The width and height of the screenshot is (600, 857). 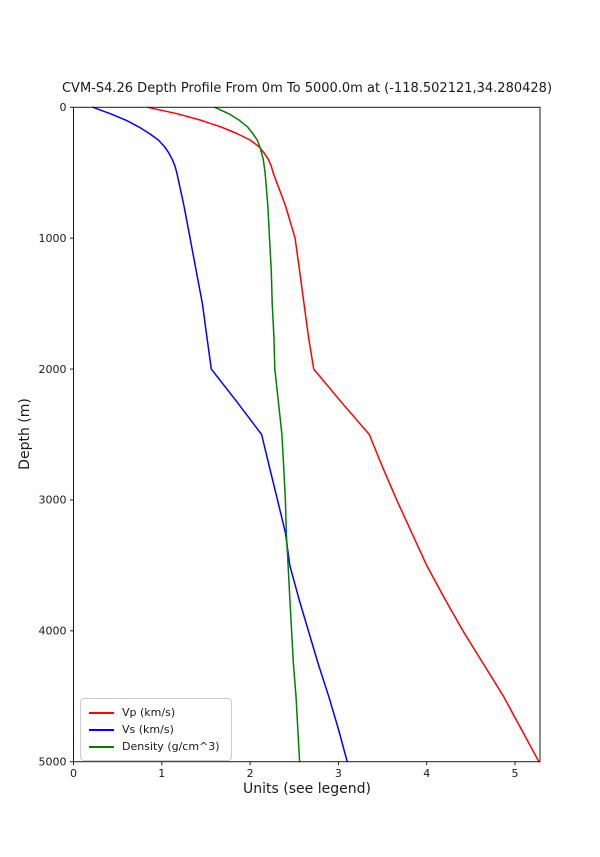 What do you see at coordinates (338, 773) in the screenshot?
I see `x-axis-tick-label: 3` at bounding box center [338, 773].